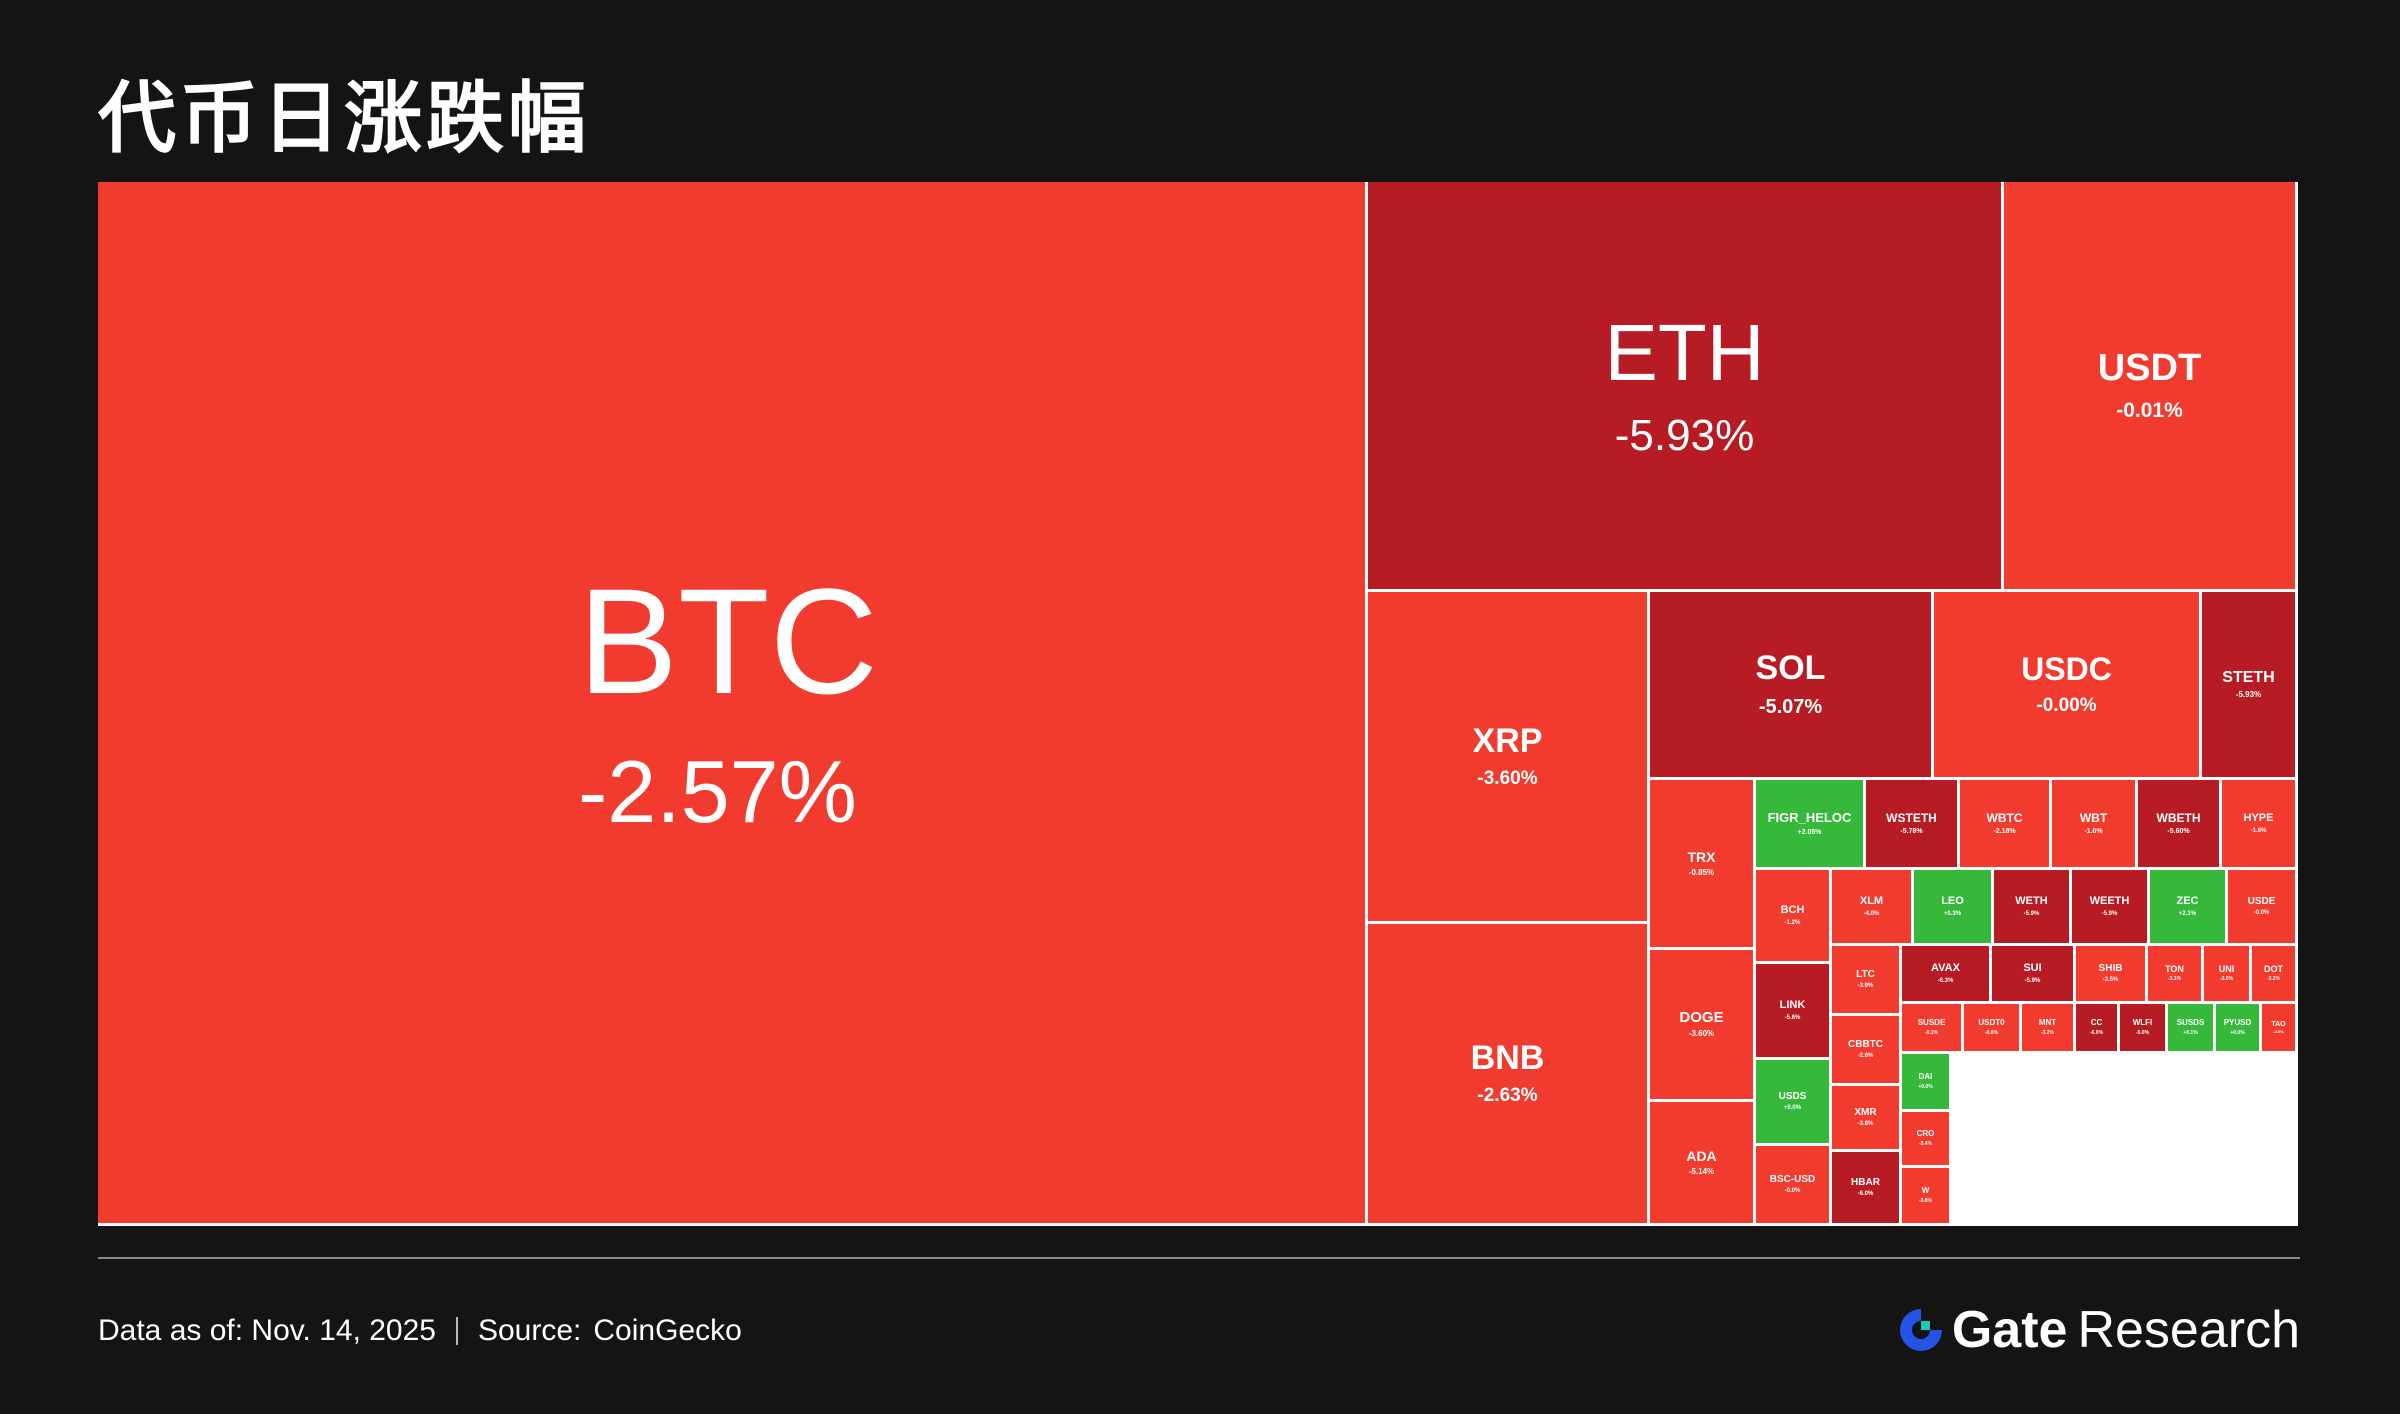  I want to click on treemap-tile-susds: SUSDS +0.1%, so click(2192, 1029).